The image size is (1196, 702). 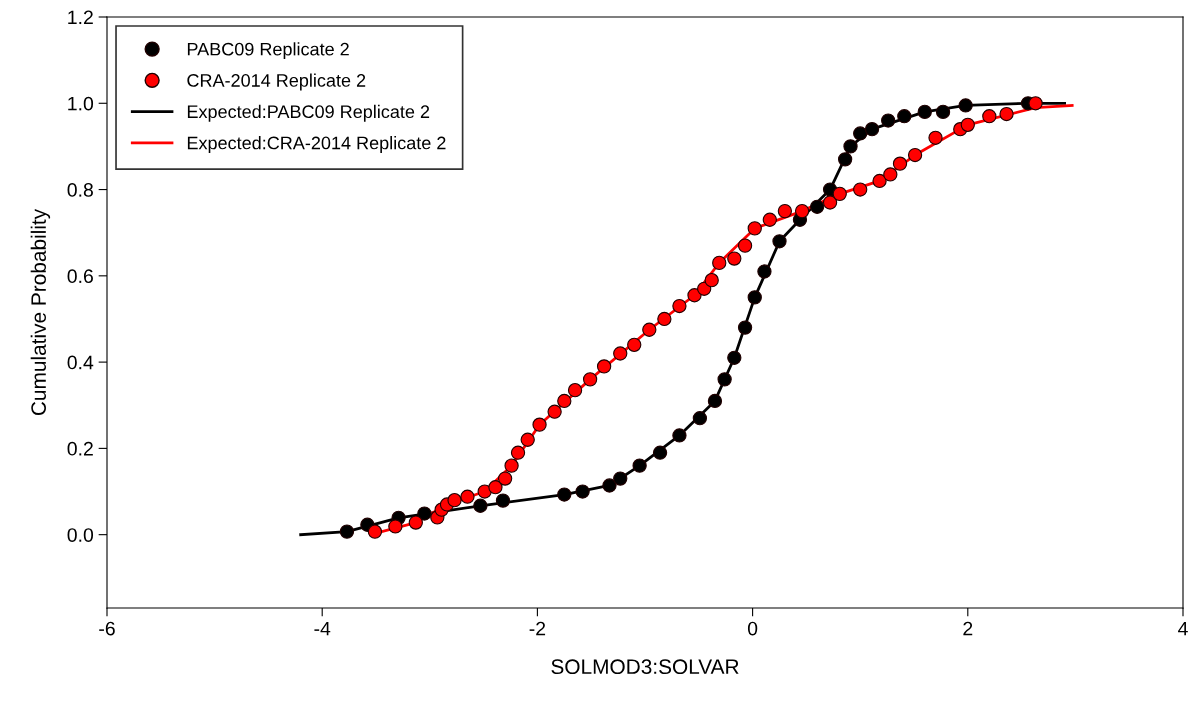 What do you see at coordinates (322, 628) in the screenshot?
I see `x-tick-label: -4` at bounding box center [322, 628].